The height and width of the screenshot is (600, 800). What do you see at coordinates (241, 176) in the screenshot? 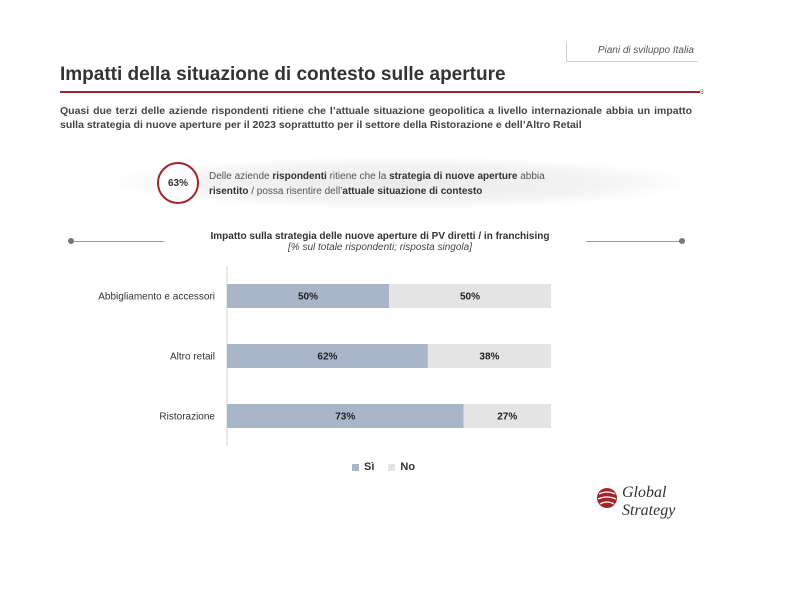
I see `callout-part: Delle aziende` at bounding box center [241, 176].